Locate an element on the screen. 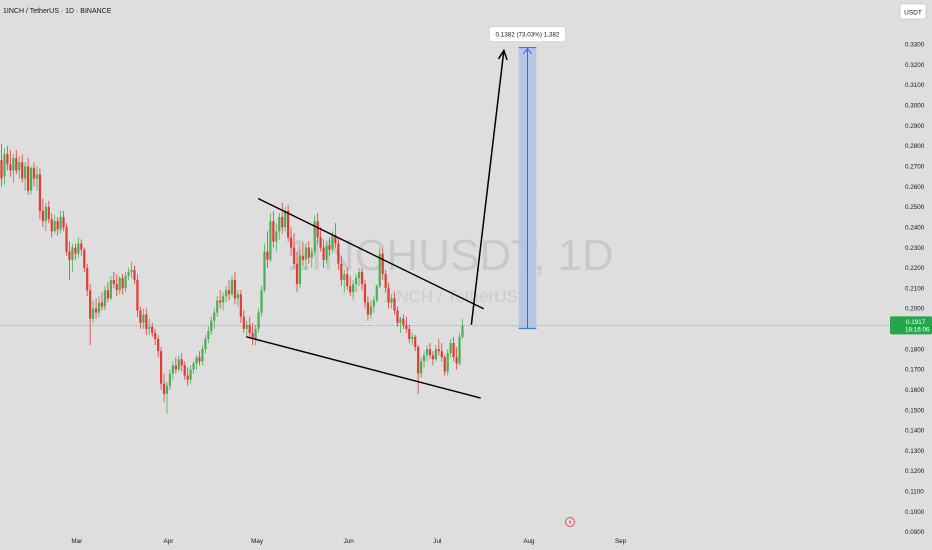 The width and height of the screenshot is (932, 550). price-tick-label: 0.2900 is located at coordinates (915, 126).